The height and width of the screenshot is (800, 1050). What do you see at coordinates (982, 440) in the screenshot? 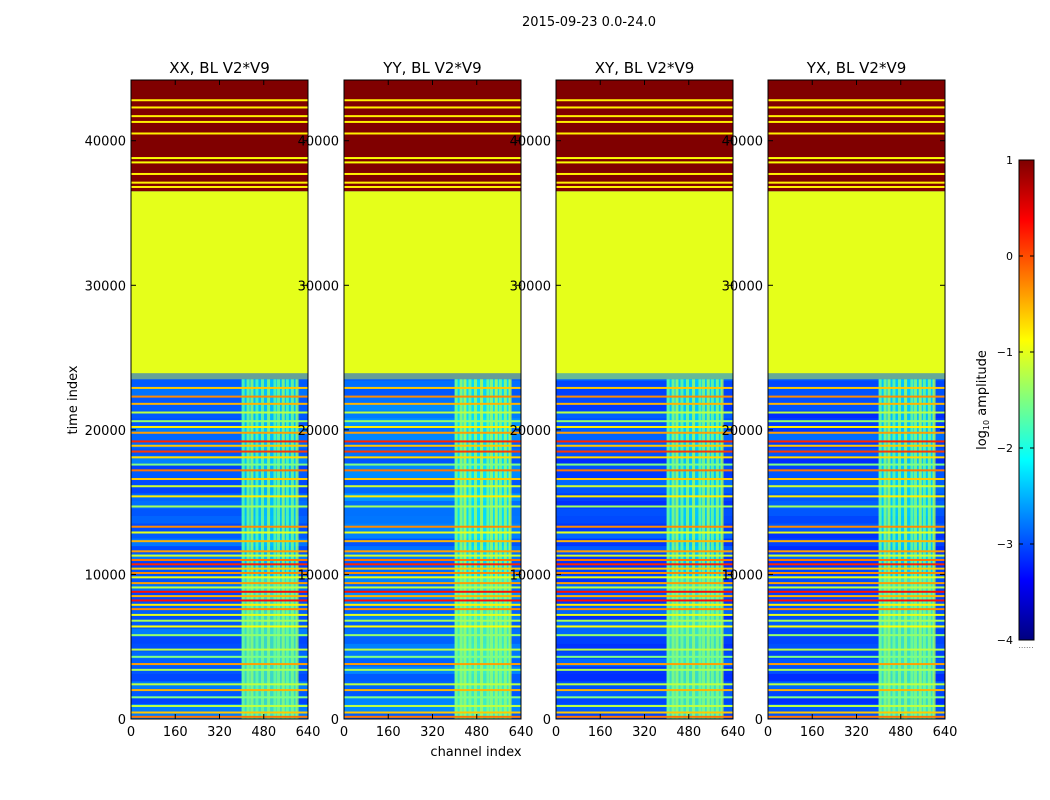
I see `colorbar-label-log: log` at bounding box center [982, 440].